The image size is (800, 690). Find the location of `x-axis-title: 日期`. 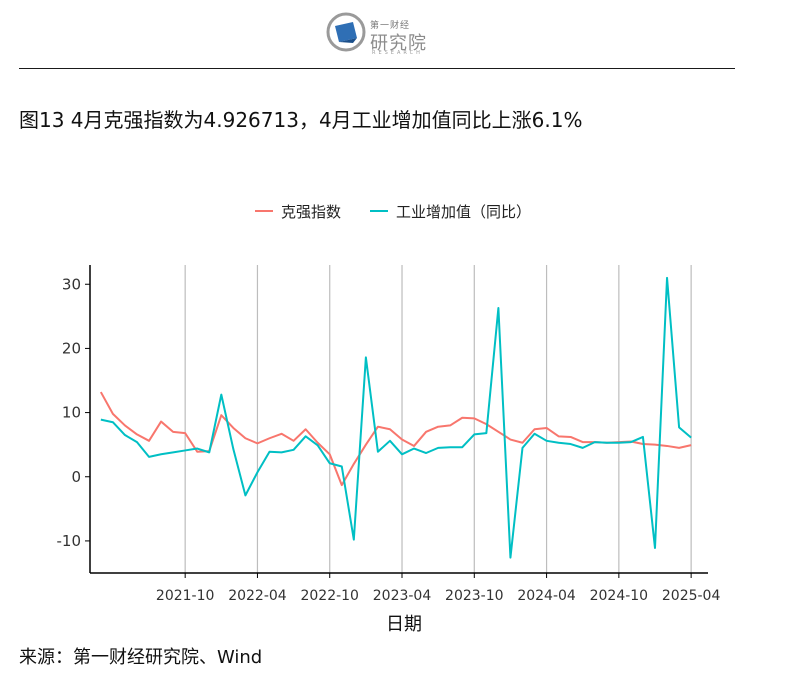

x-axis-title: 日期 is located at coordinates (404, 624).